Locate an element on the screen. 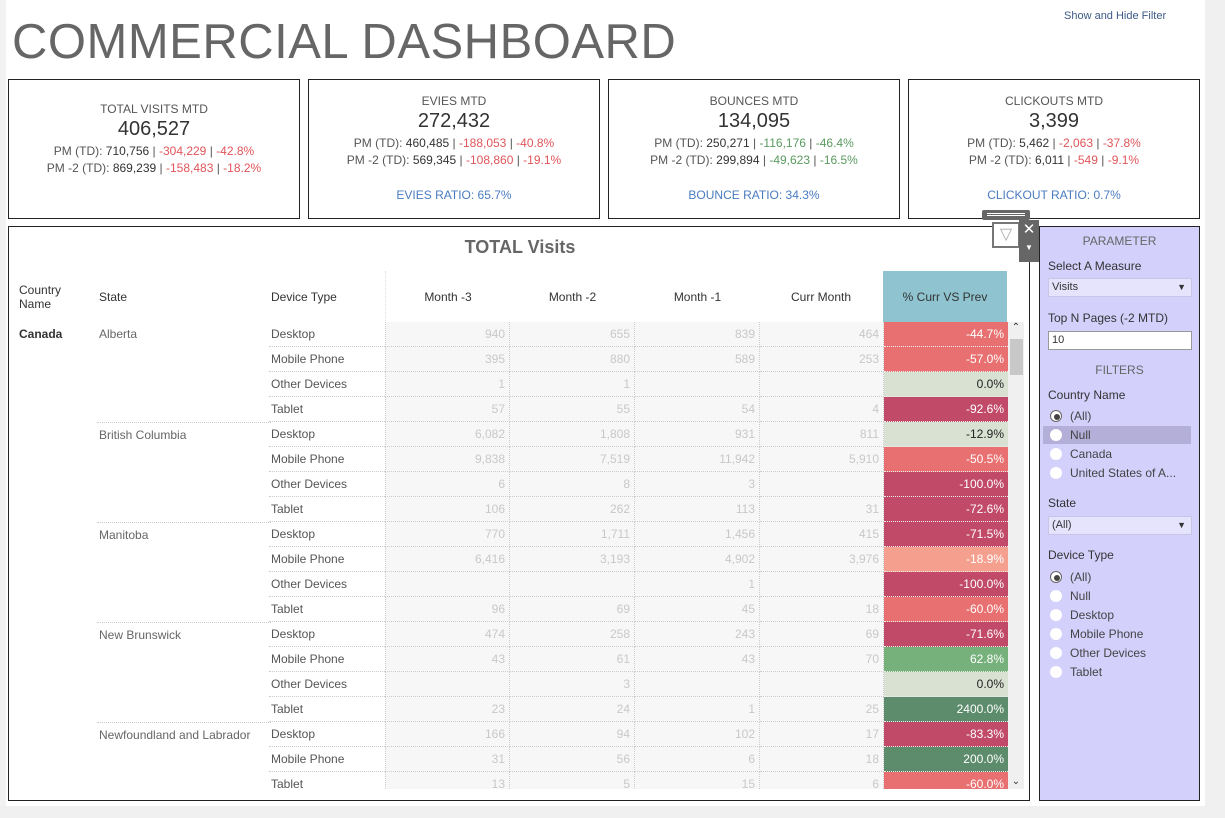  curr-month-cell: 4 is located at coordinates (822, 409).